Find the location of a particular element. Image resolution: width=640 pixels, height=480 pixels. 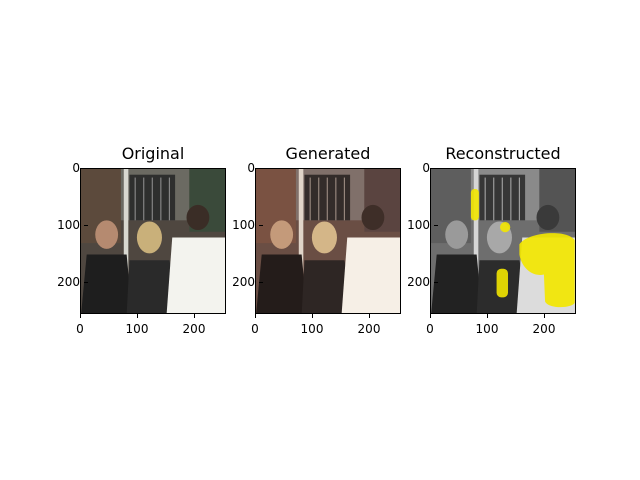

panel-original: Original 0 100 200 0 100 200 is located at coordinates (141, 240).